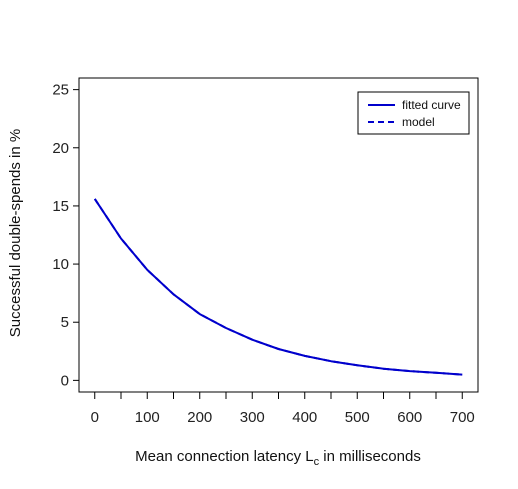 This screenshot has height=489, width=518. What do you see at coordinates (409, 417) in the screenshot?
I see `x-tick-label-600: 600` at bounding box center [409, 417].